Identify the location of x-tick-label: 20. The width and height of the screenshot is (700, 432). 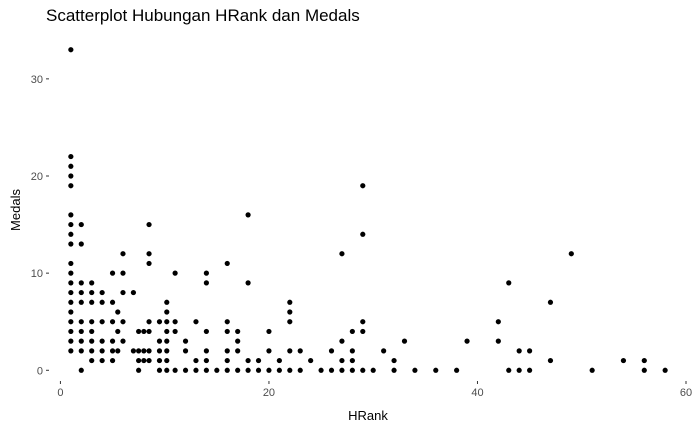
(269, 393).